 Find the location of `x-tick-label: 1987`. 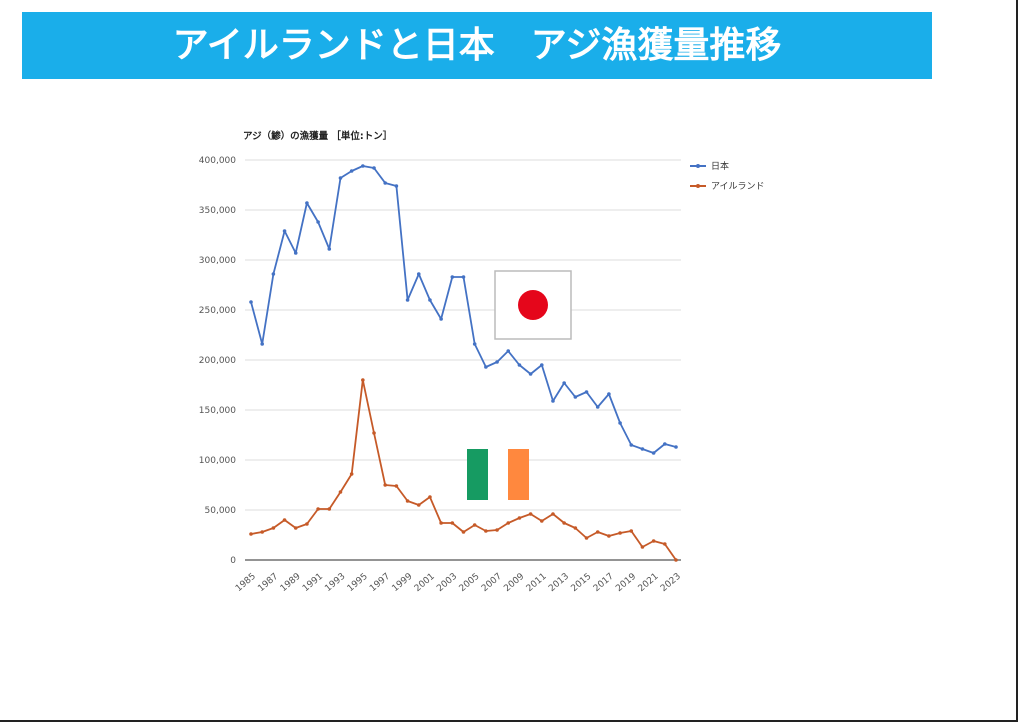

x-tick-label: 1987 is located at coordinates (268, 583).